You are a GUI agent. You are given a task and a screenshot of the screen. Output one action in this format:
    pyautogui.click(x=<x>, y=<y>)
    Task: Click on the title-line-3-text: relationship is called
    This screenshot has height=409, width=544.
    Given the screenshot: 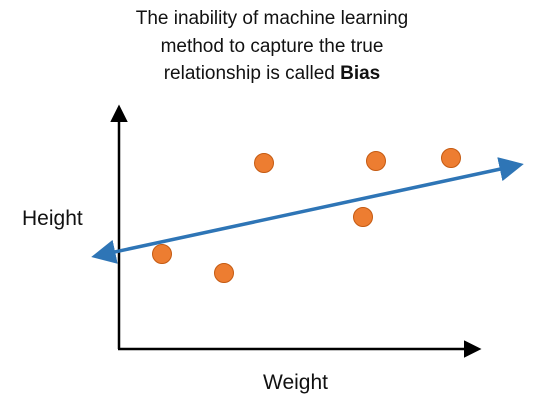 What is the action you would take?
    pyautogui.click(x=252, y=73)
    